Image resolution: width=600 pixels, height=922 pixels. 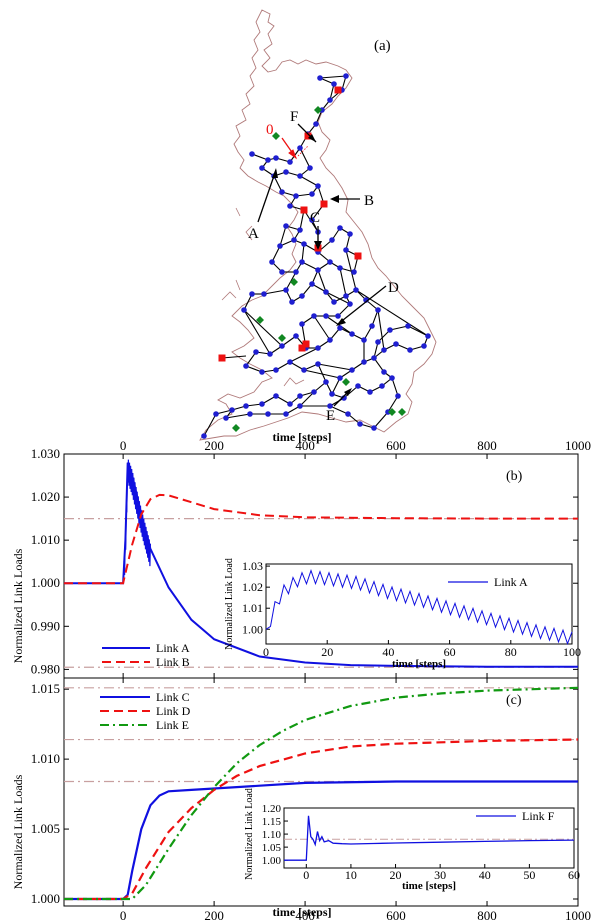 What do you see at coordinates (137, 517) in the screenshot?
I see `series-link-a-oscillation` at bounding box center [137, 517].